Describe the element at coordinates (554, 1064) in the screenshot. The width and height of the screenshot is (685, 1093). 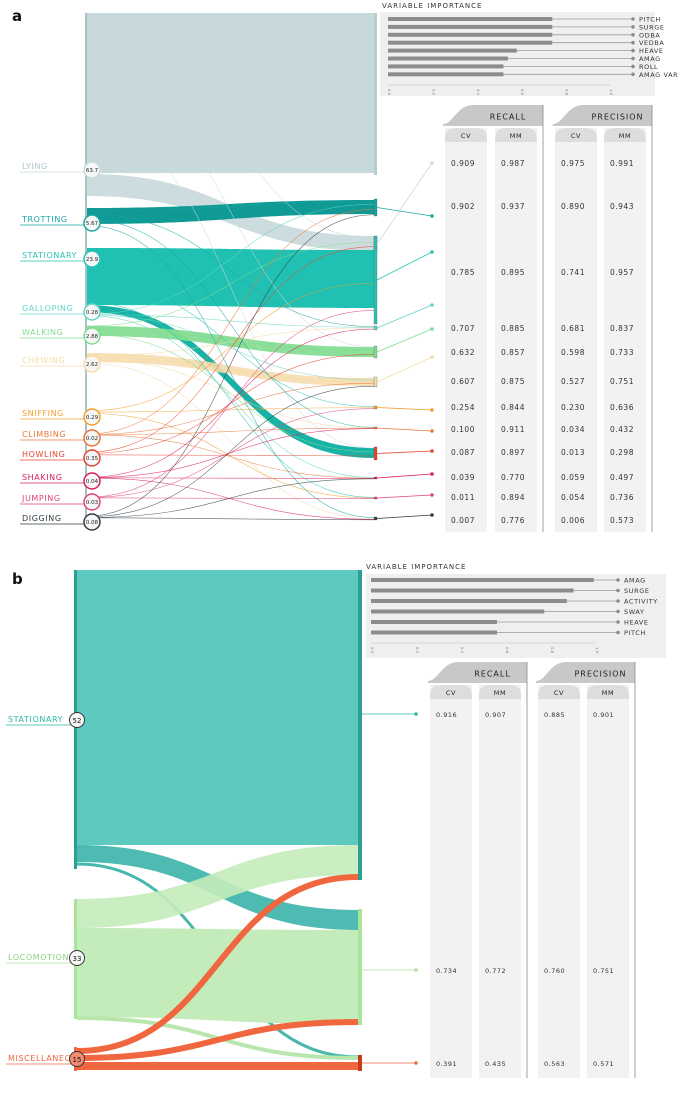
I see `panel-b-precision-cv-miscellaneous: 0.563` at that location.